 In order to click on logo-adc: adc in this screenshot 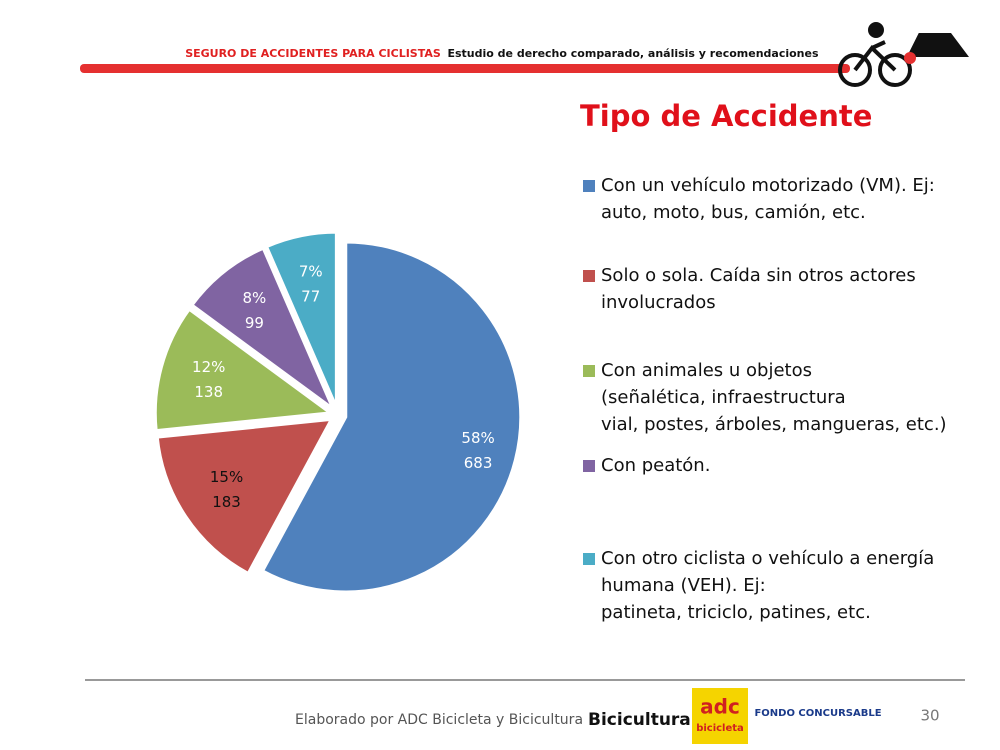, I will do `click(720, 707)`.